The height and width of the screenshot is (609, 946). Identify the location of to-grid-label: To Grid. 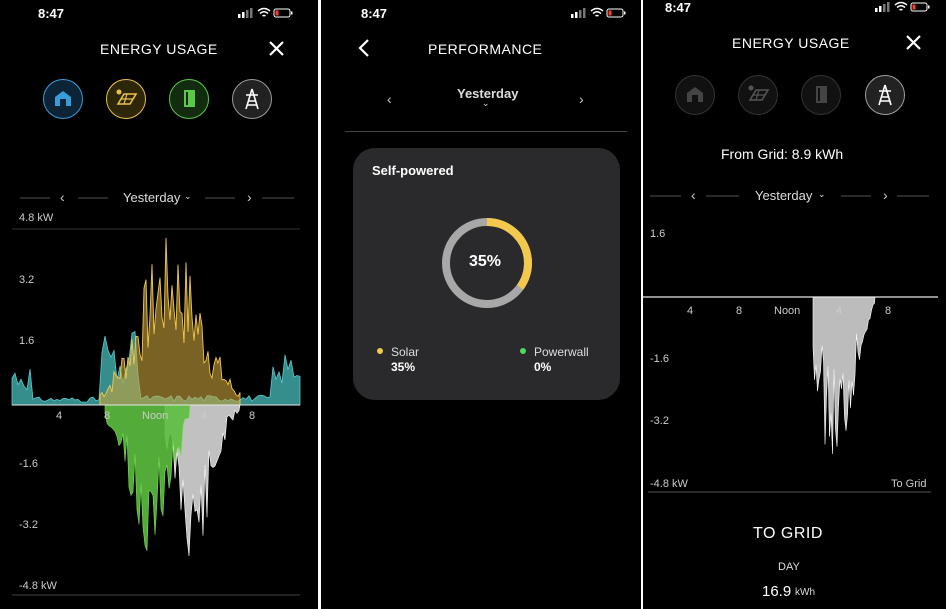
(909, 484).